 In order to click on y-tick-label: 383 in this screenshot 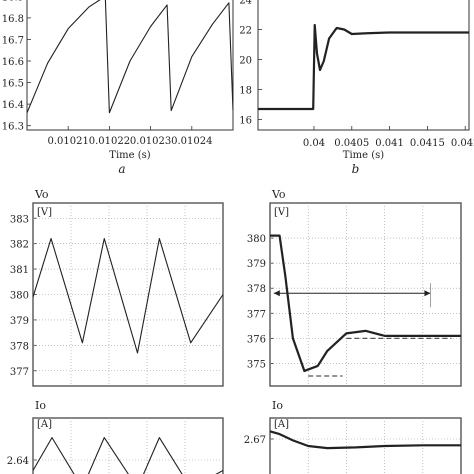, I will do `click(19, 219)`.